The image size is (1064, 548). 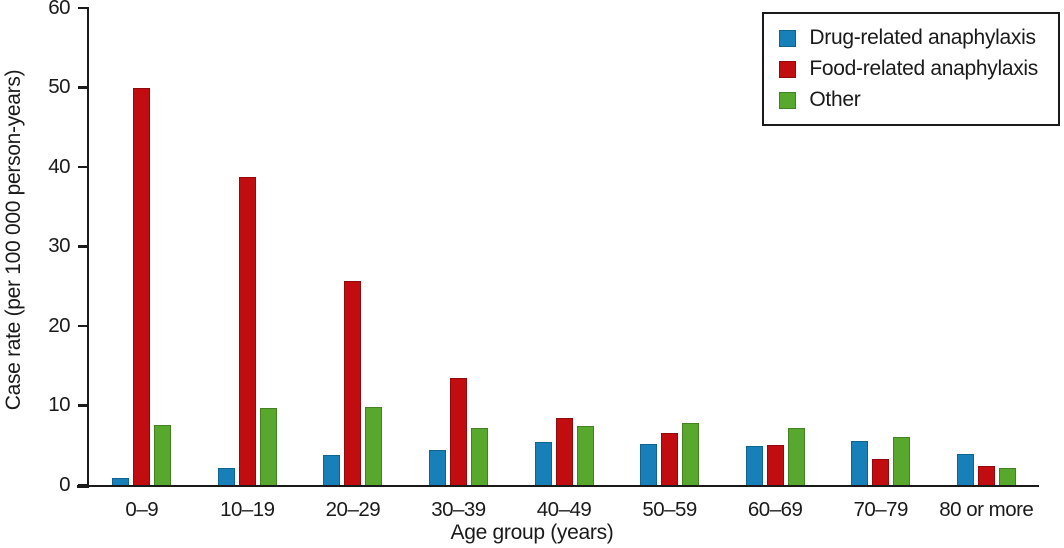 I want to click on y-tick: 30, so click(x=62, y=246).